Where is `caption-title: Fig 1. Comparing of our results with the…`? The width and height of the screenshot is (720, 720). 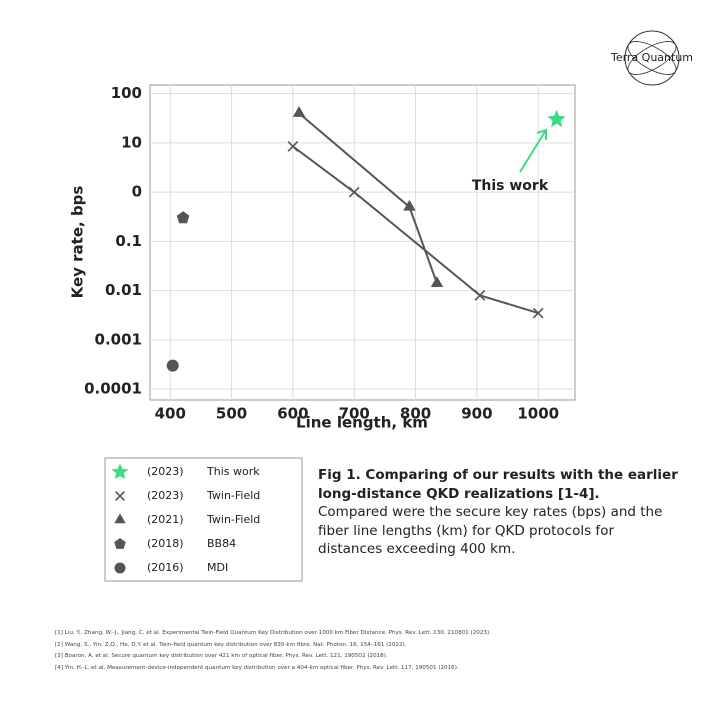
caption-title: Fig 1. Comparing of our results with the… is located at coordinates (498, 484).